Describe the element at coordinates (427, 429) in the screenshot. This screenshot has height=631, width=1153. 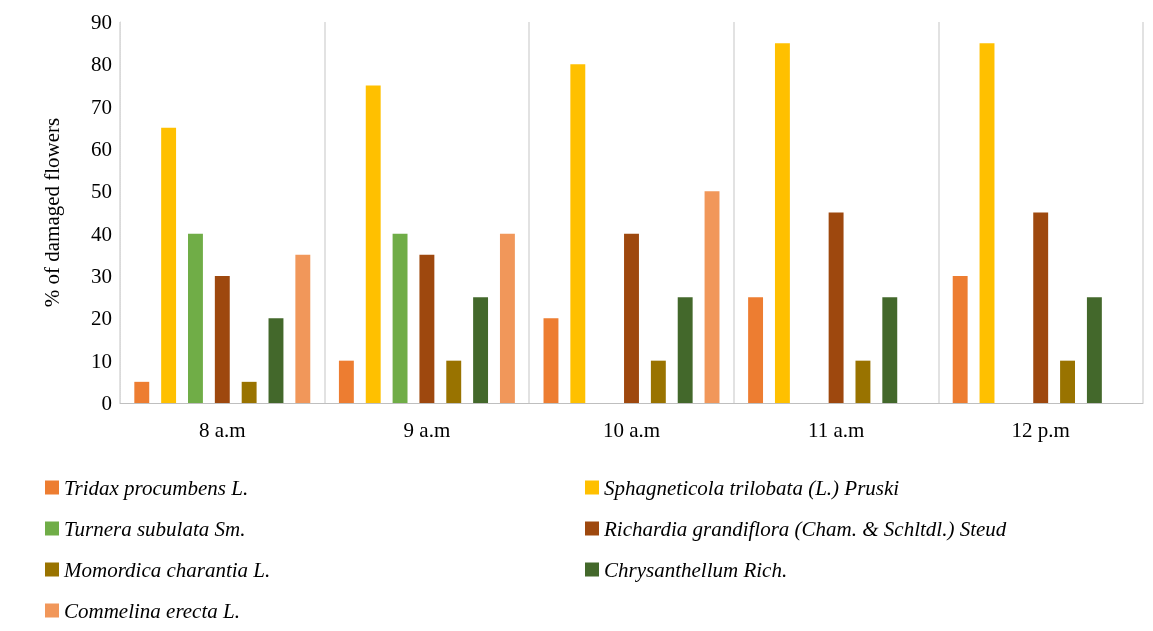
I see `x-tick-label: 9 a.m` at that location.